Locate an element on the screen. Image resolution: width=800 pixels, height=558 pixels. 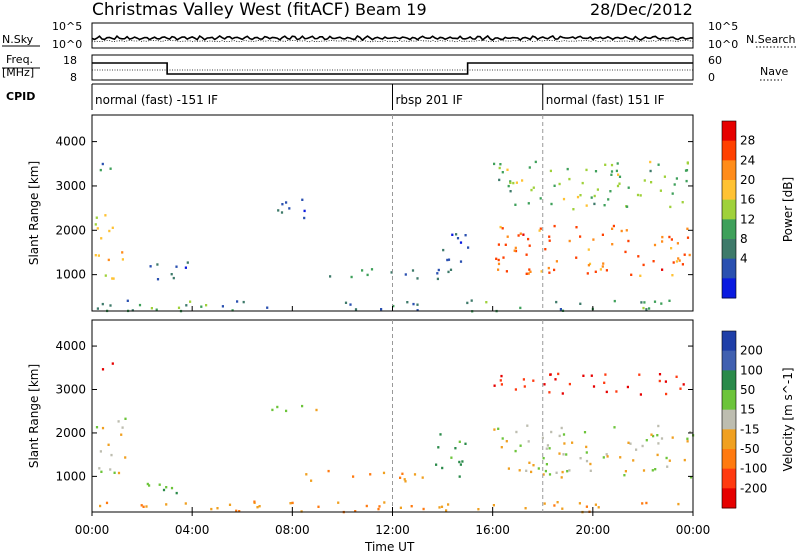
x-tick-label: 00:00 is located at coordinates (92, 530).